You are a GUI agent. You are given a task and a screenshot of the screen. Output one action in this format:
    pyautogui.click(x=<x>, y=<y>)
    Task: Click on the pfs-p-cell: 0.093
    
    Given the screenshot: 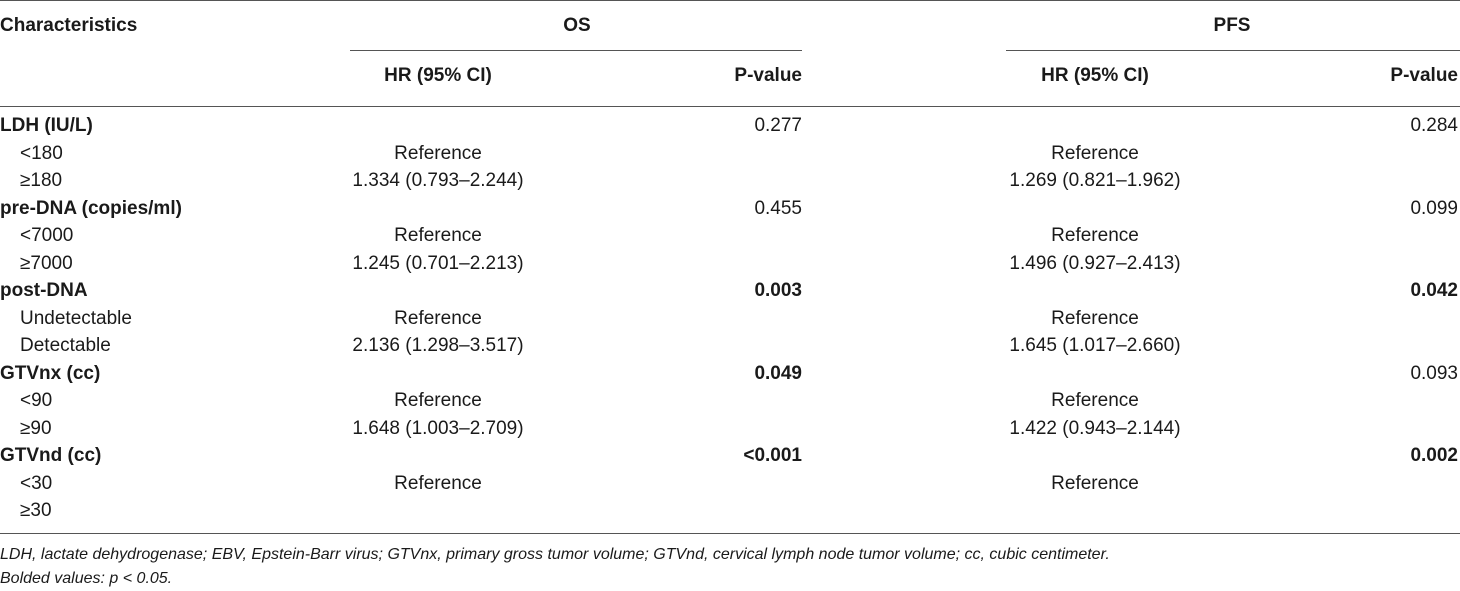 What is the action you would take?
    pyautogui.click(x=1434, y=373)
    